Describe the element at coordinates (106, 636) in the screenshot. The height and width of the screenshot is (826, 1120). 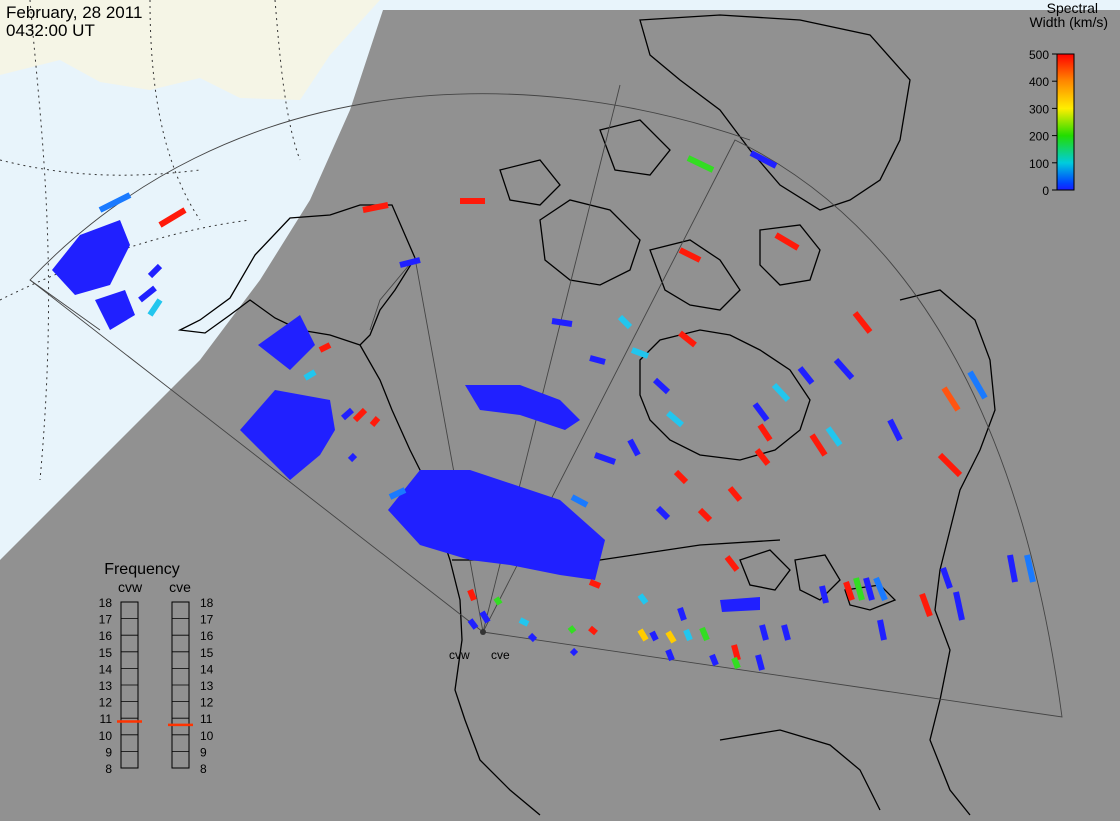
I see `freq-scale-label-left: 16` at that location.